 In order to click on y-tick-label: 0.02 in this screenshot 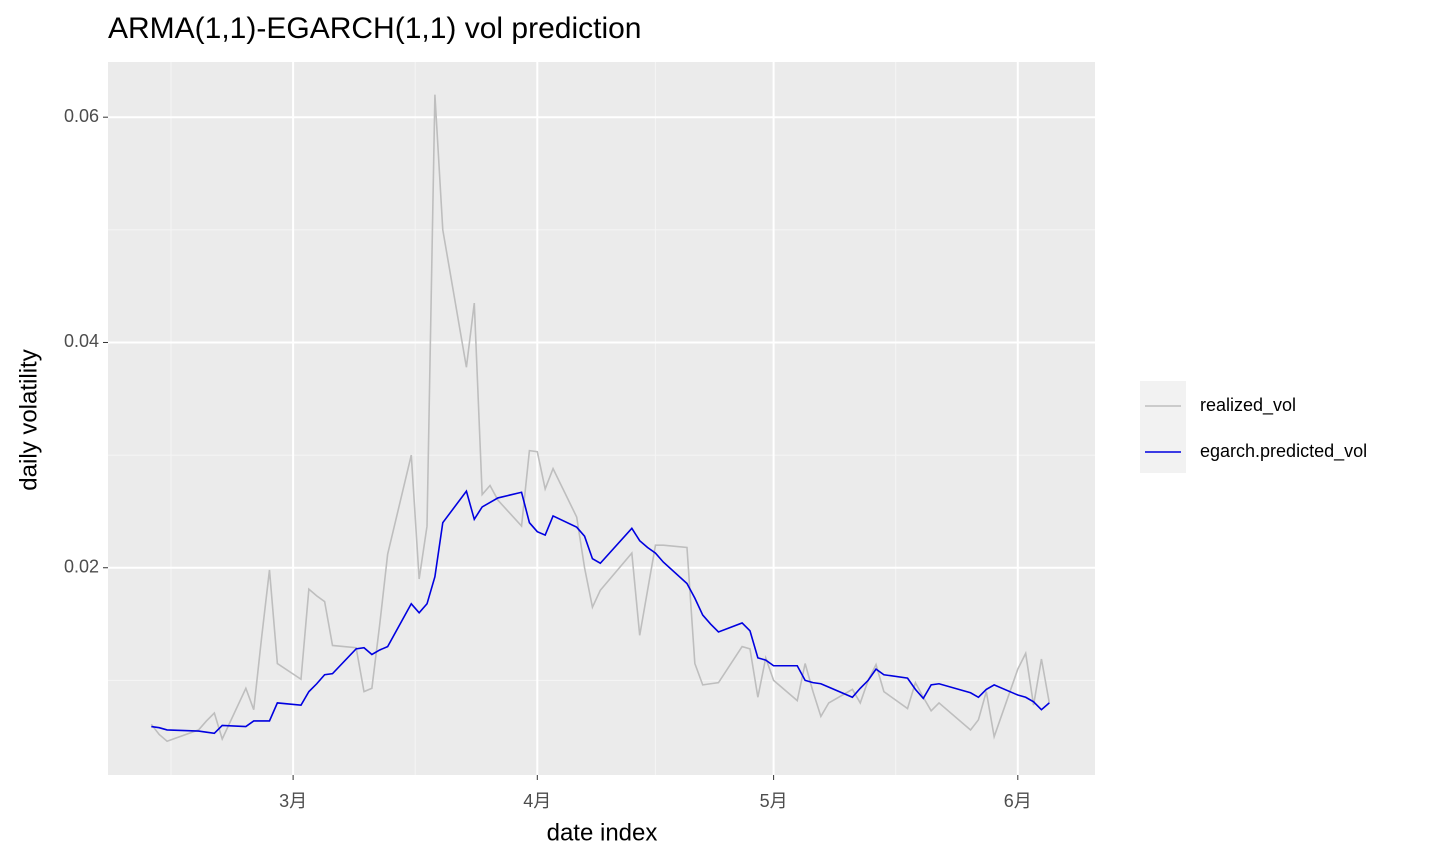, I will do `click(81, 566)`.